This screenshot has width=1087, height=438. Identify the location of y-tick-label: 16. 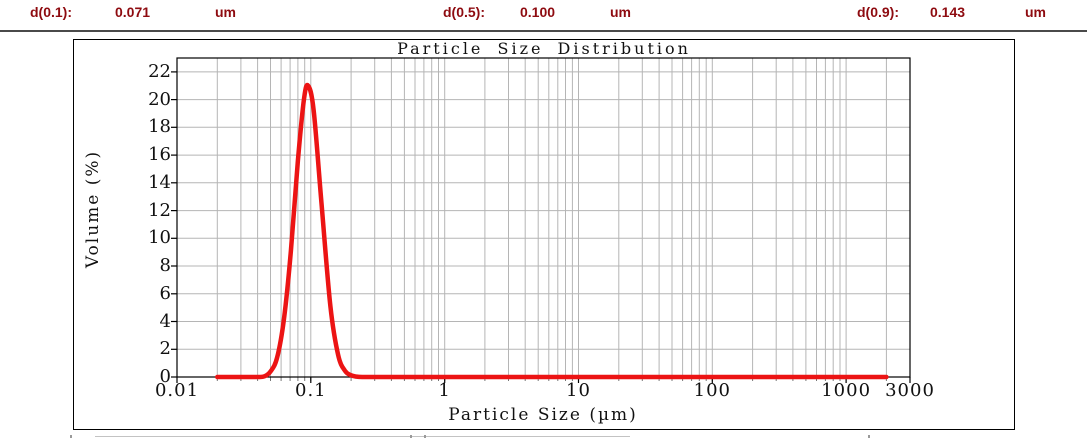
(159, 155).